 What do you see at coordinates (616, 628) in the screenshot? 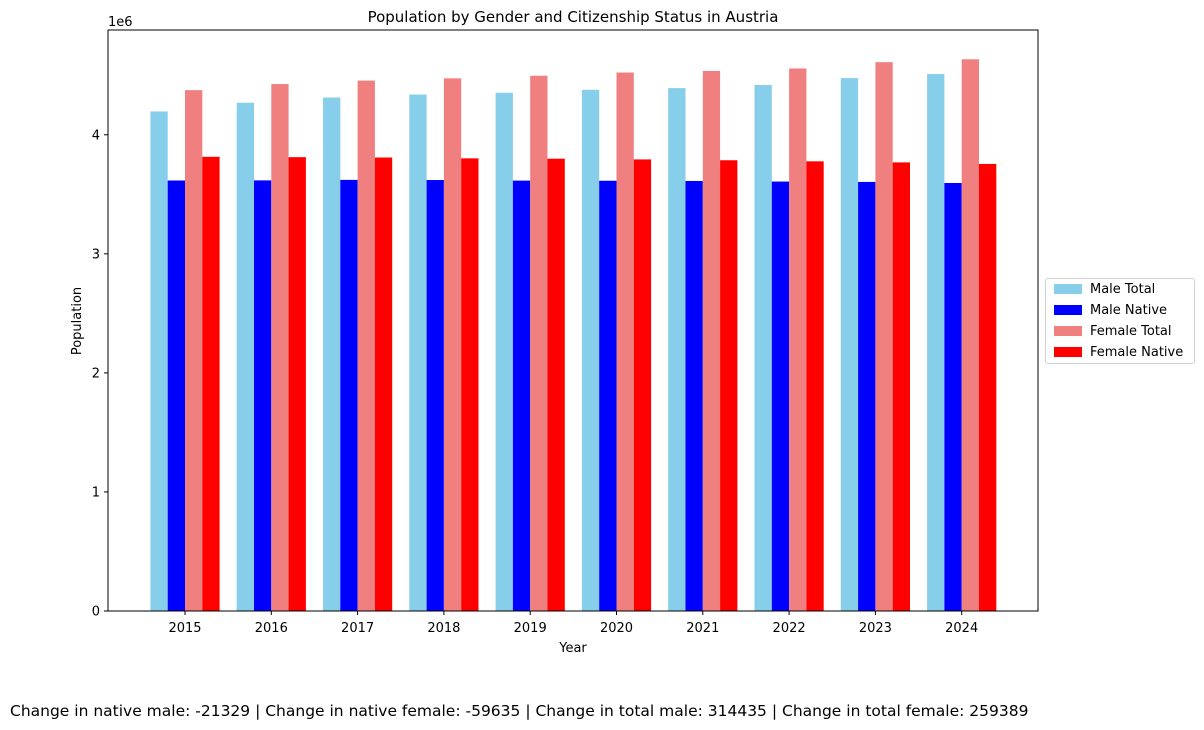
I see `x-tick-label: 2020` at bounding box center [616, 628].